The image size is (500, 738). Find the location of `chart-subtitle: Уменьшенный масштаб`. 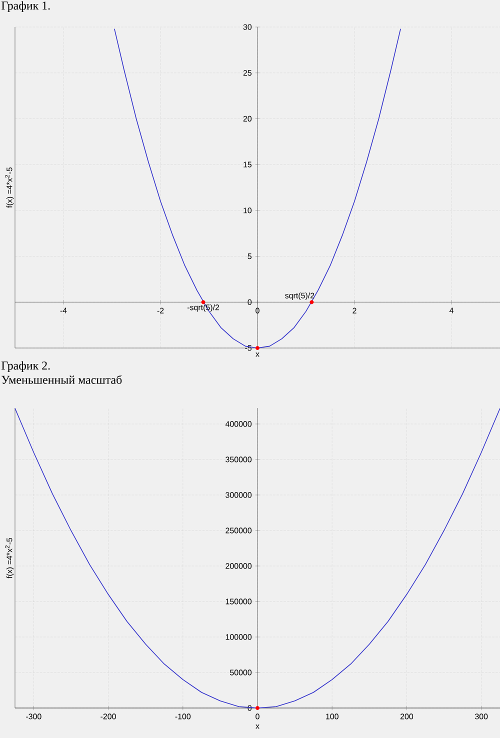

chart-subtitle: Уменьшенный масштаб is located at coordinates (62, 379).